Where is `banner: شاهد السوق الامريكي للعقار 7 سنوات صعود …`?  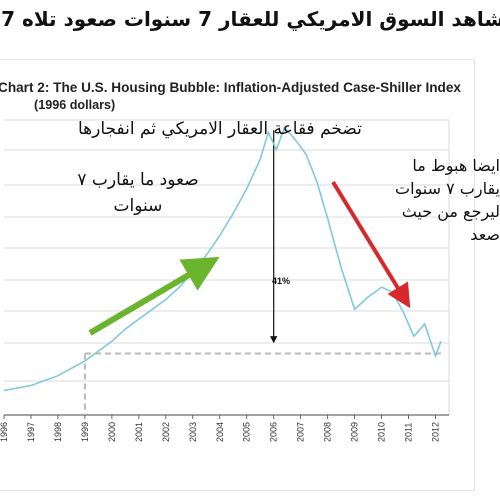 banner: شاهد السوق الامريكي للعقار 7 سنوات صعود … is located at coordinates (250, 19).